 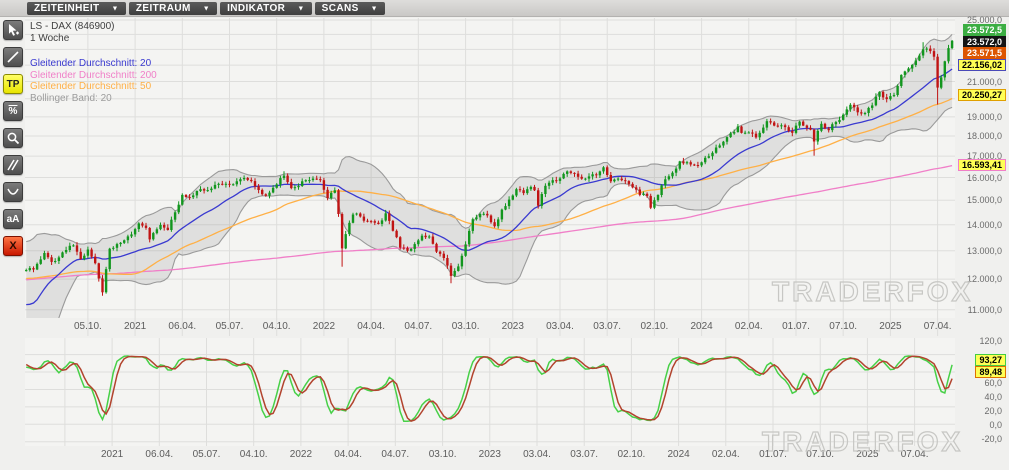 I want to click on delete-x-icon: X, so click(x=13, y=246).